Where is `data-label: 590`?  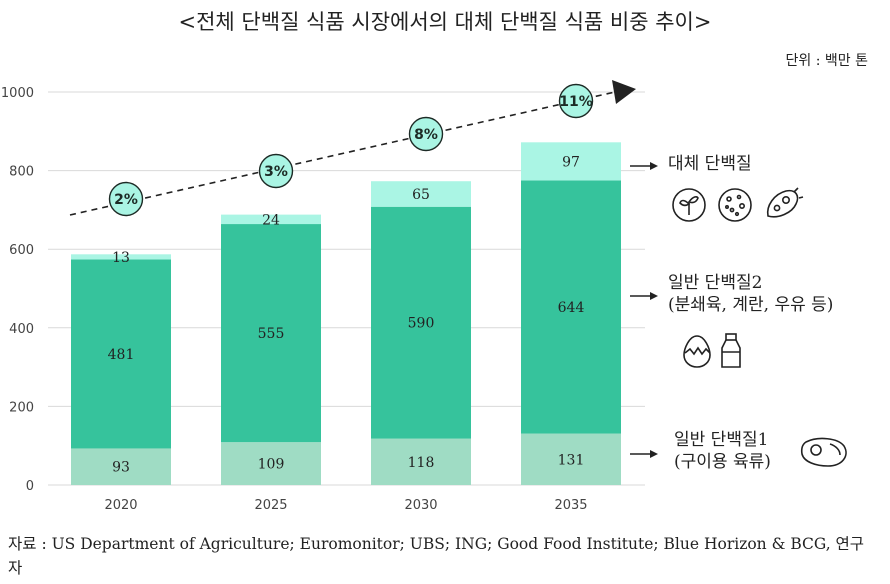 data-label: 590 is located at coordinates (421, 324).